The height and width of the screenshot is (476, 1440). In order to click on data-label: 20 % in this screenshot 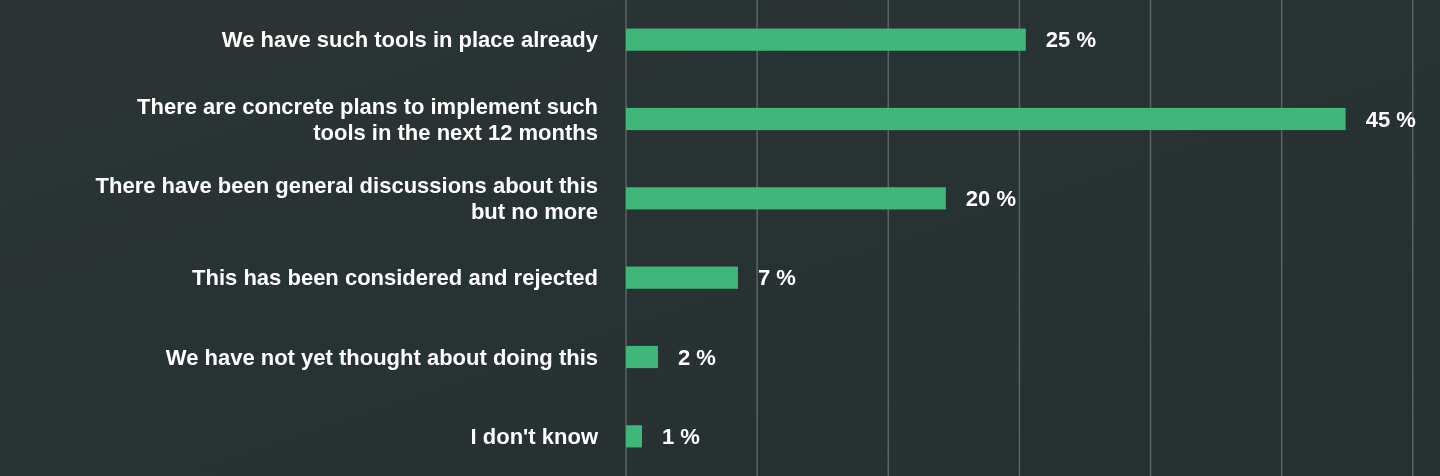, I will do `click(990, 199)`.